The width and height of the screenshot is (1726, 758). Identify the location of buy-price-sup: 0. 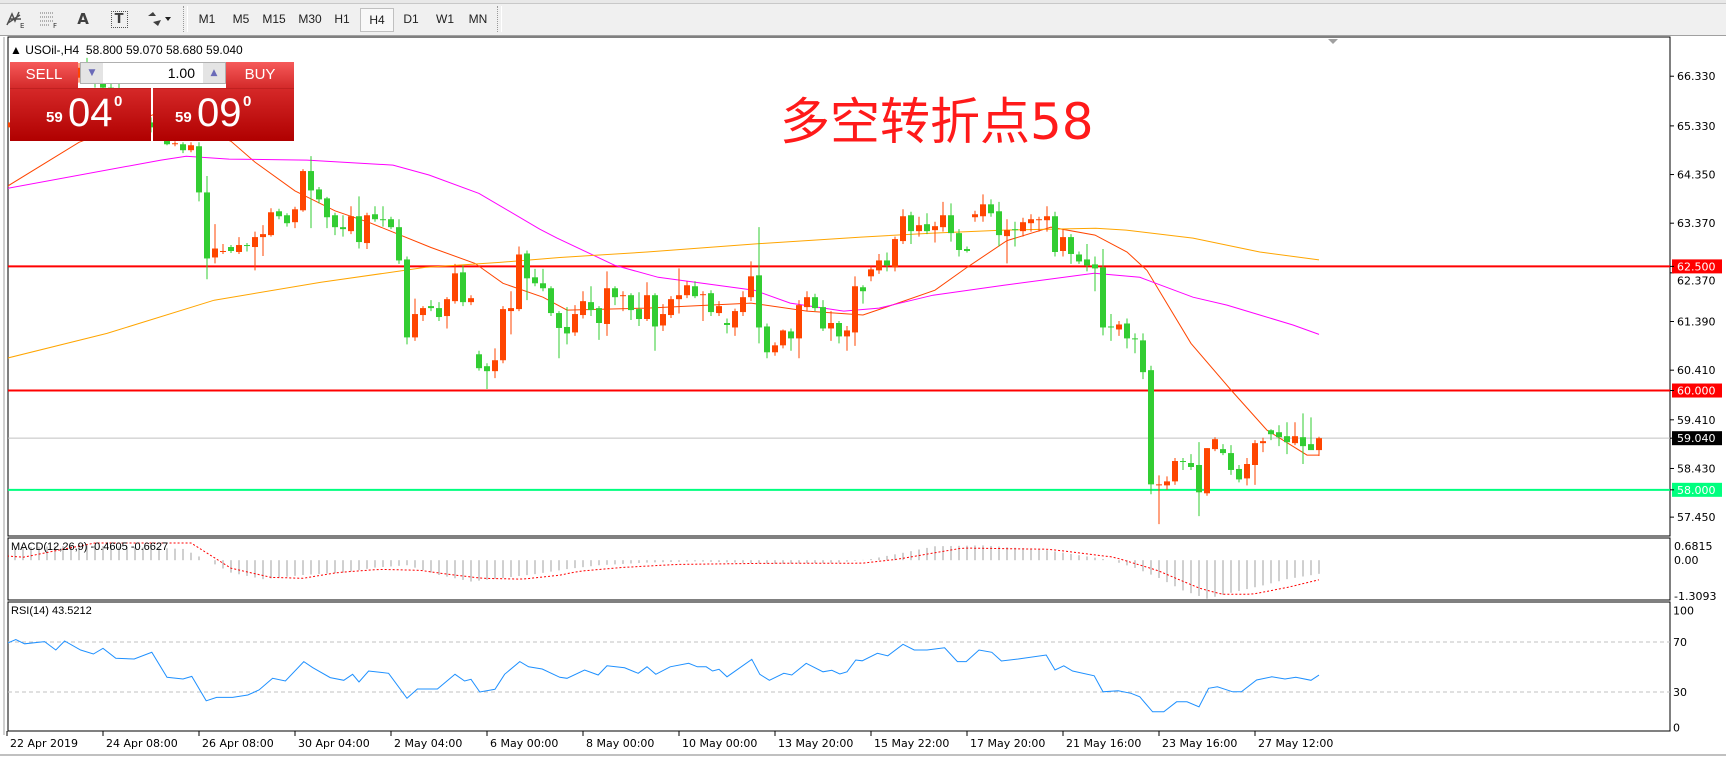
(247, 101).